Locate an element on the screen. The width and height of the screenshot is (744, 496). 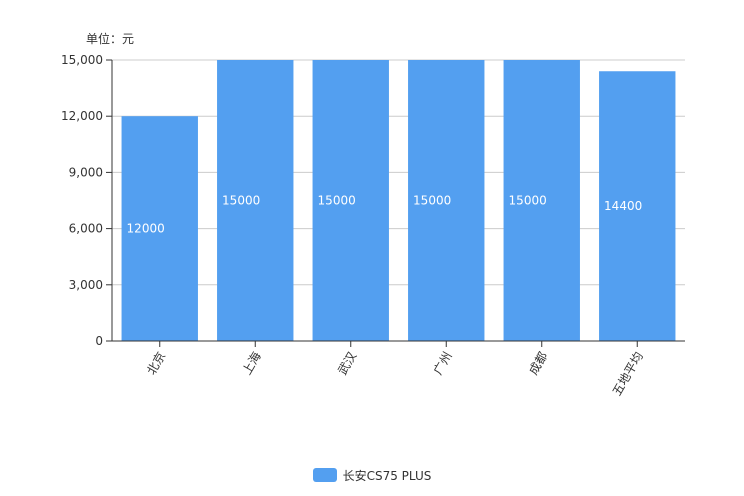
x-tick-label: 上海 is located at coordinates (251, 363).